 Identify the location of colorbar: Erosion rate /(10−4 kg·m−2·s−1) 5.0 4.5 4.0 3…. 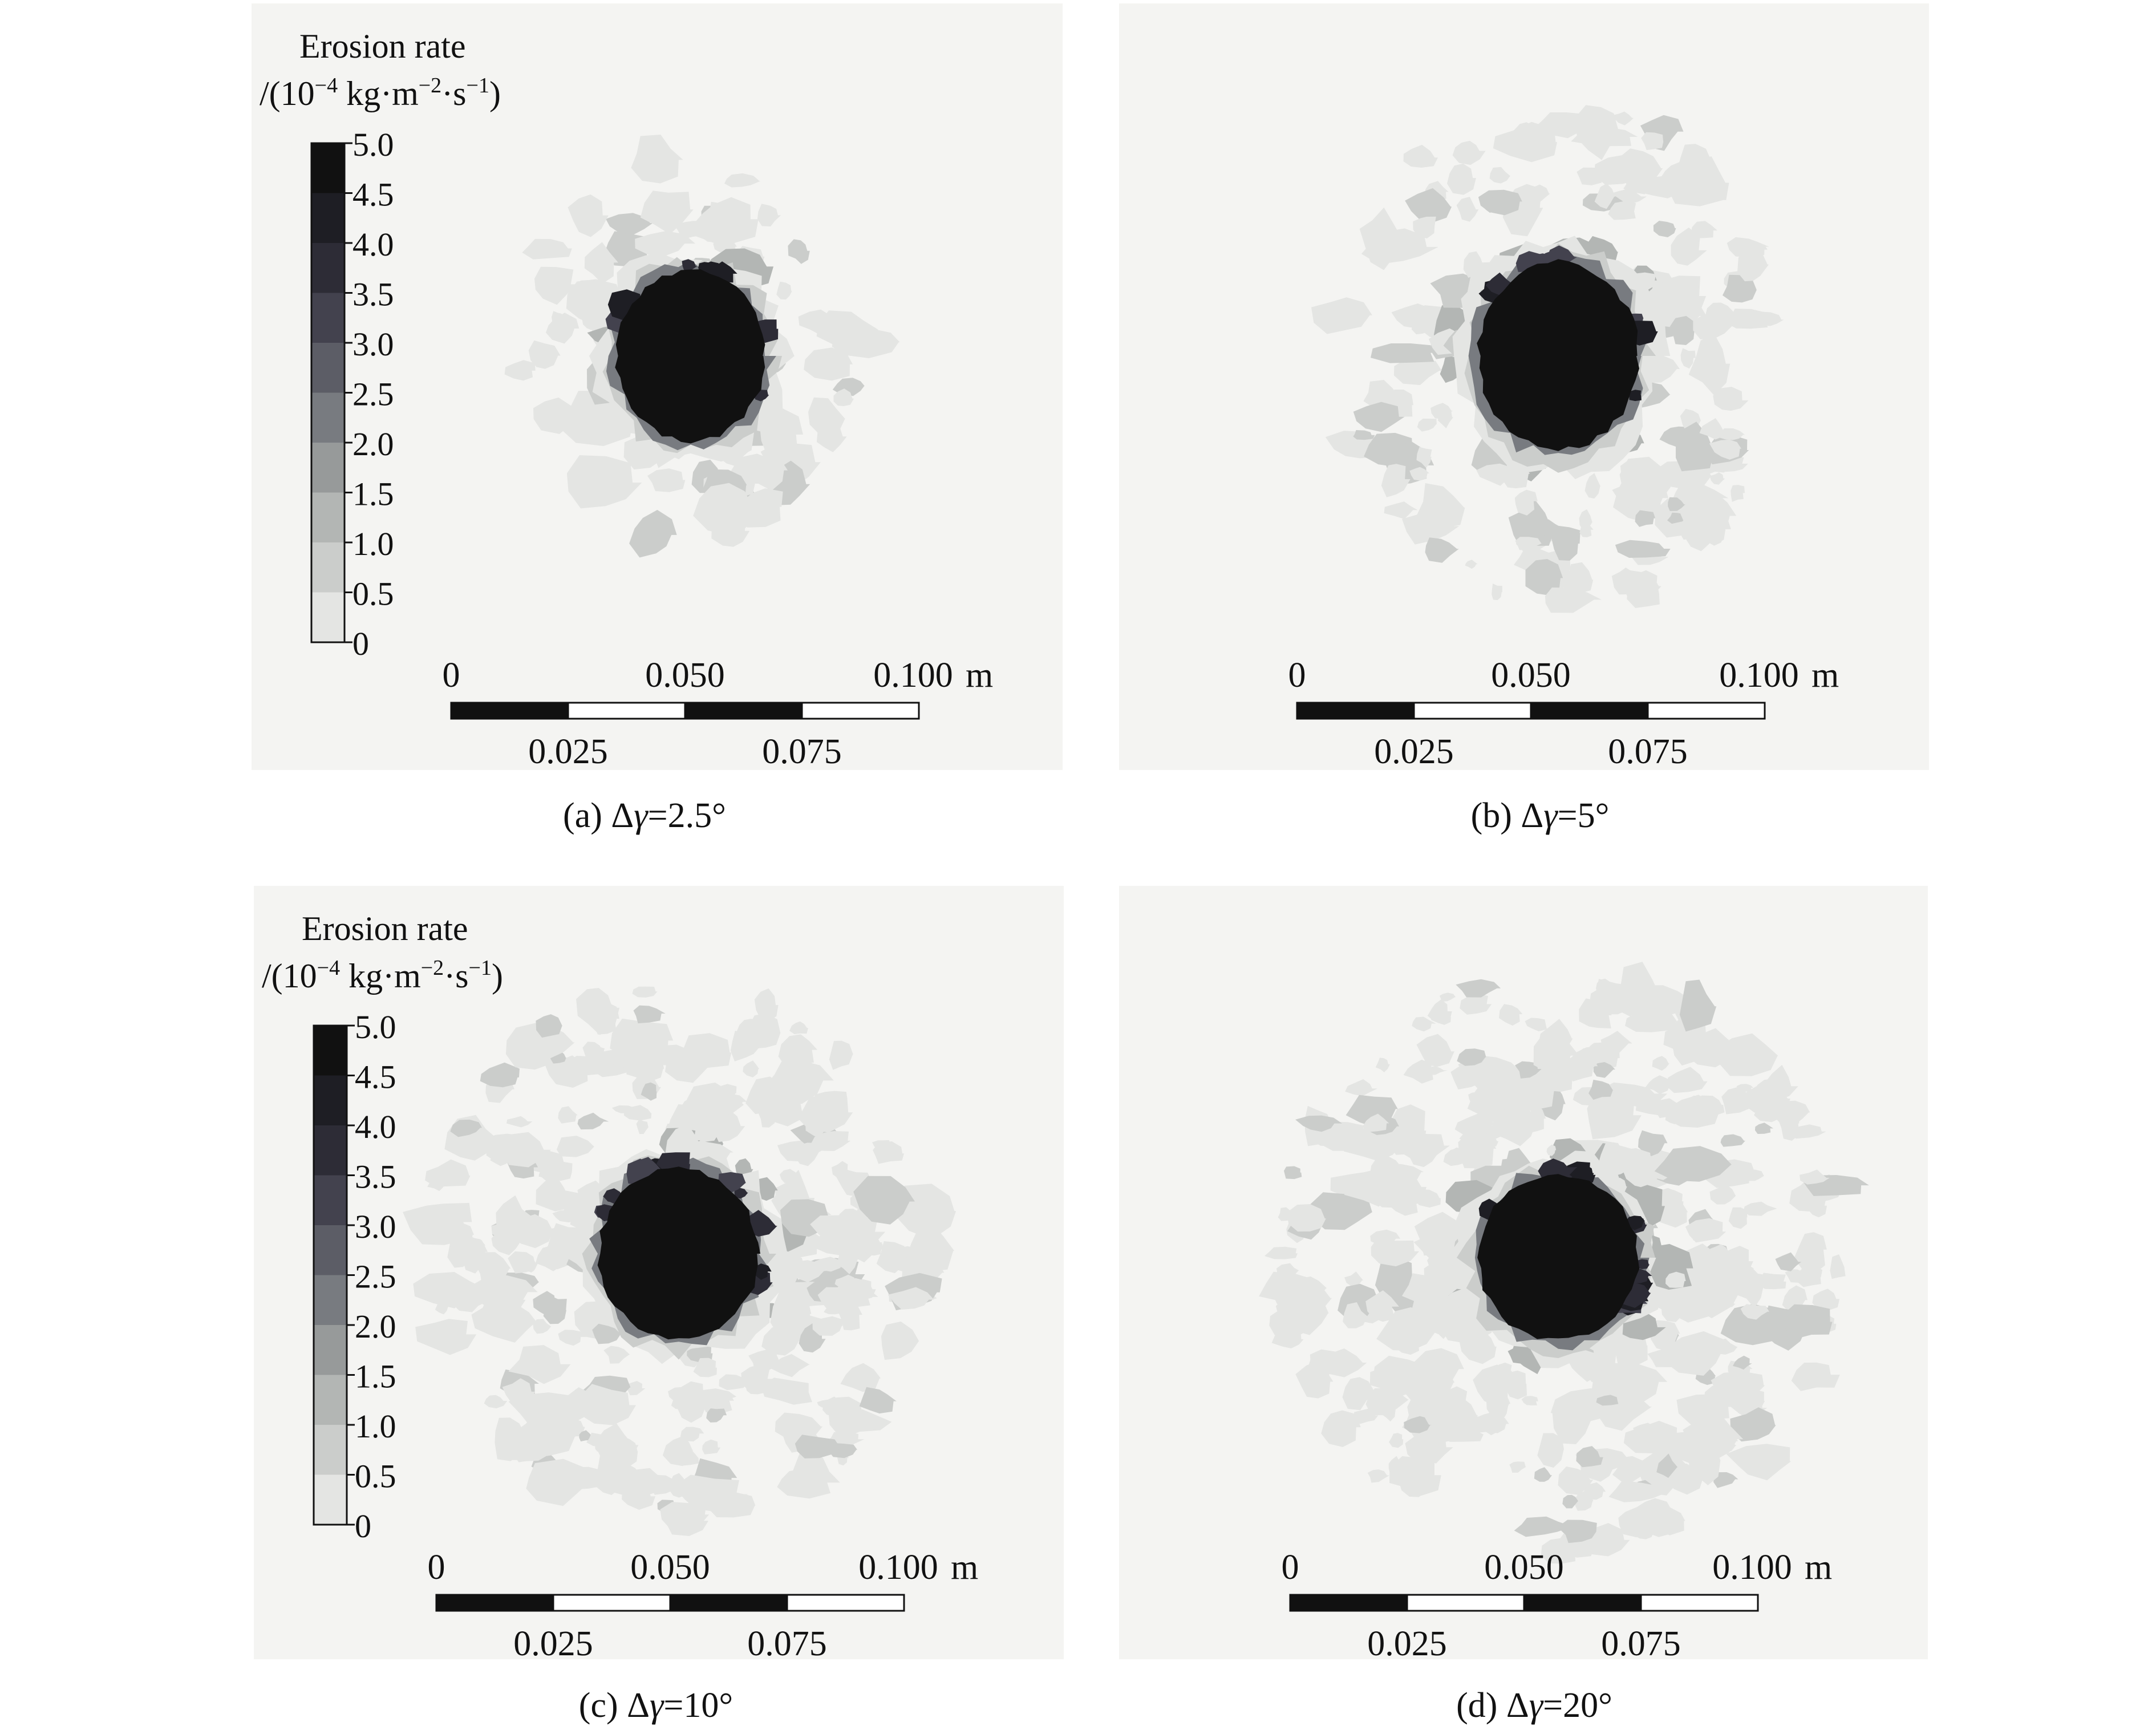
(380, 344).